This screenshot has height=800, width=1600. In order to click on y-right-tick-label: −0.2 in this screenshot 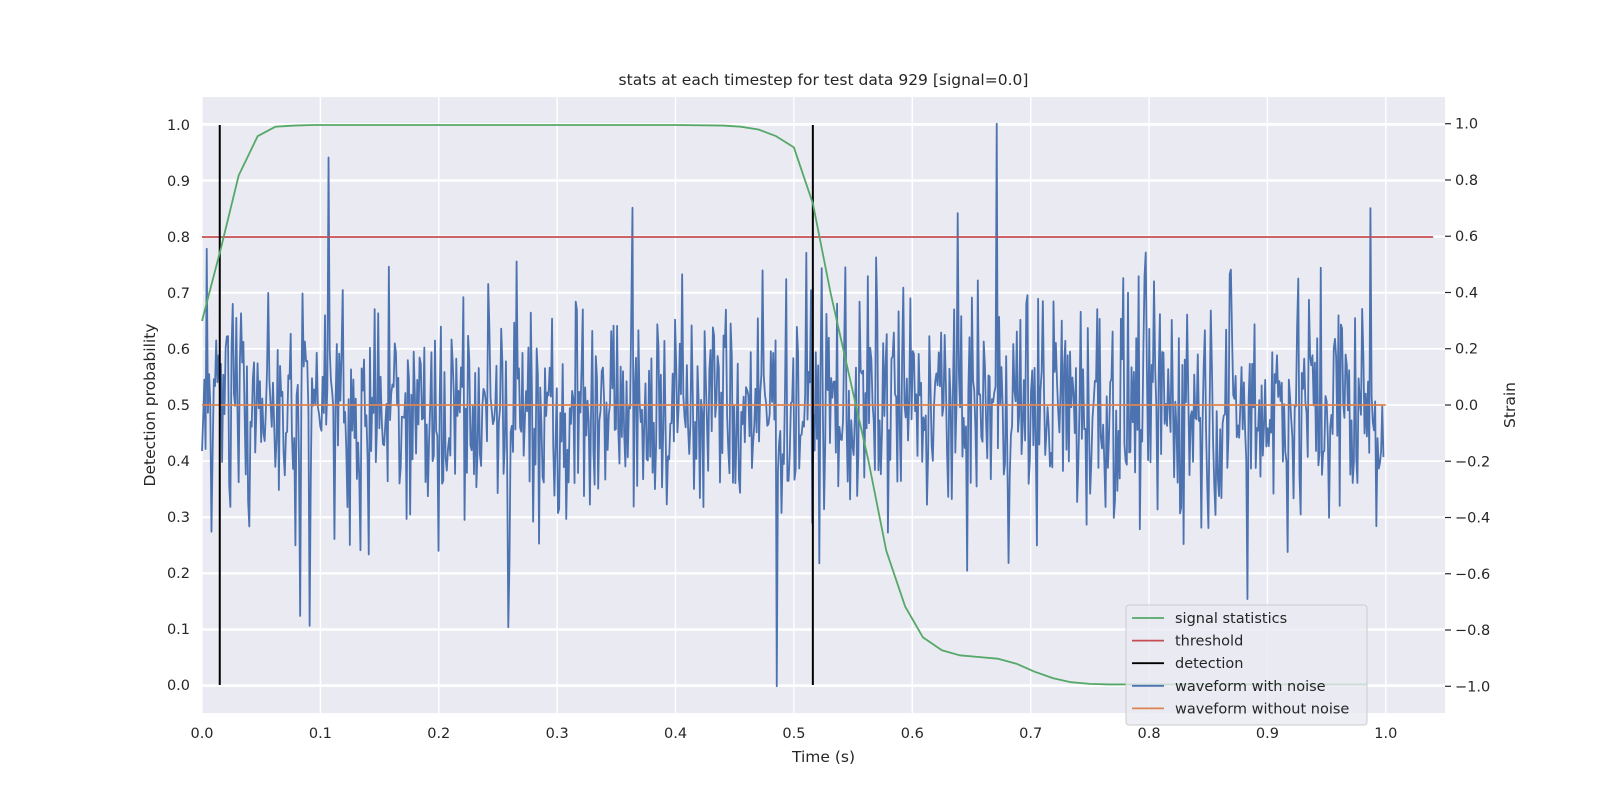, I will do `click(1472, 462)`.